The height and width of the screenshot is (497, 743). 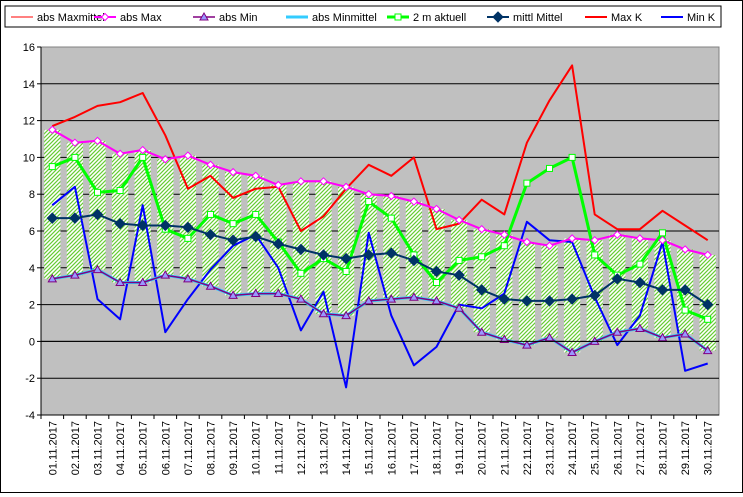 What do you see at coordinates (641, 448) in the screenshot?
I see `x-tick-label: 27.11.2017` at bounding box center [641, 448].